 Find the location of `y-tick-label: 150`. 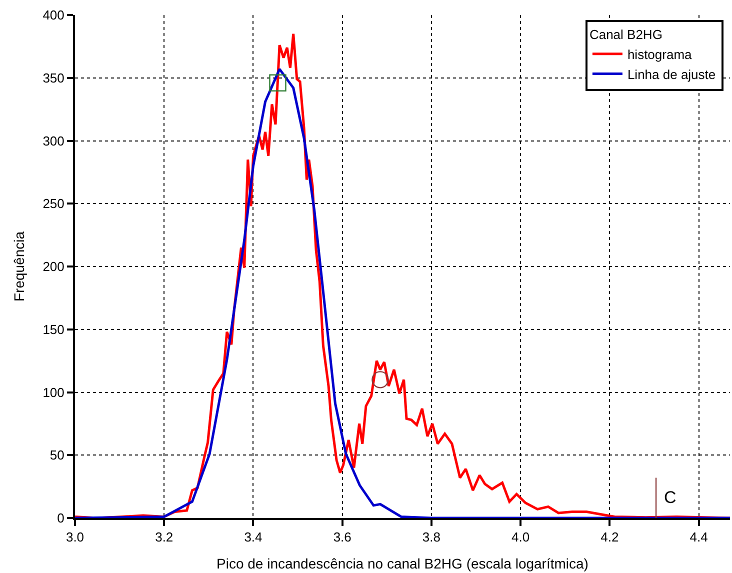

y-tick-label: 150 is located at coordinates (53, 329).